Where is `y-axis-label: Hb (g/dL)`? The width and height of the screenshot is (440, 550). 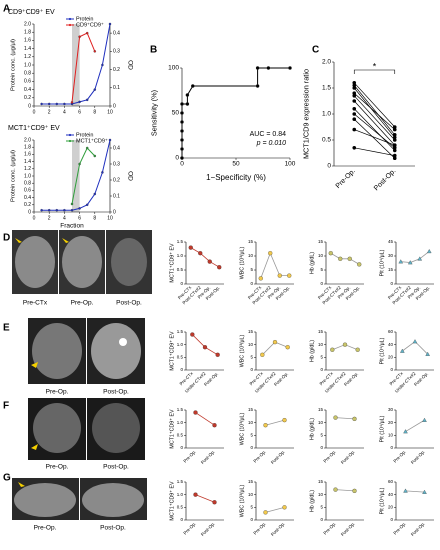 y-axis-label: Hb (g/dL) is located at coordinates (312, 501).